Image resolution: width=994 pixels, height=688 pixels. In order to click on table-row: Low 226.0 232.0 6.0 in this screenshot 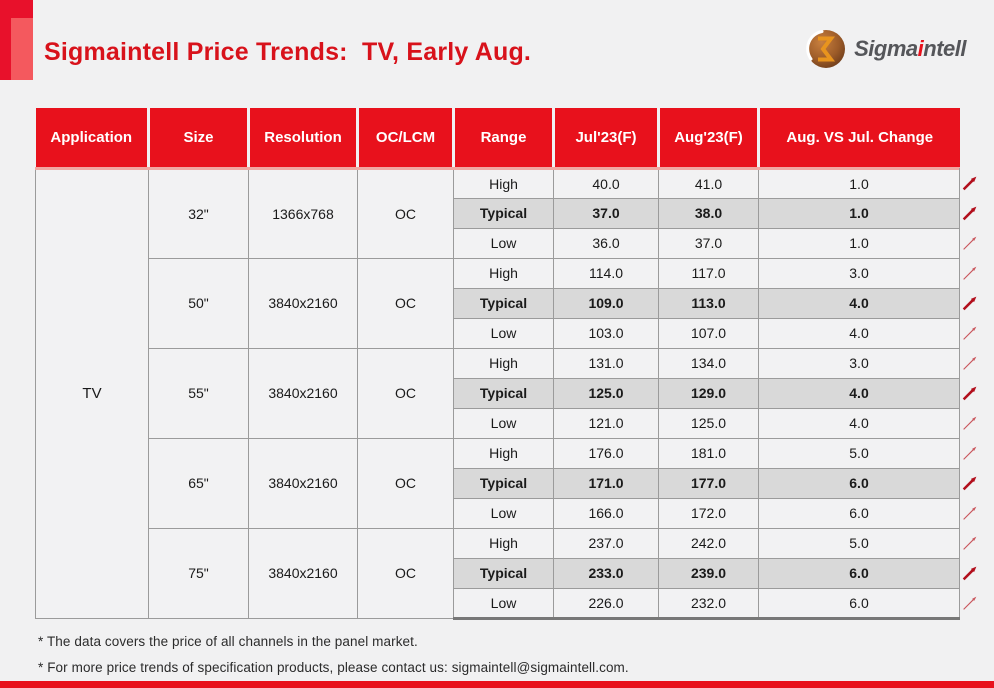, I will do `click(506, 603)`.